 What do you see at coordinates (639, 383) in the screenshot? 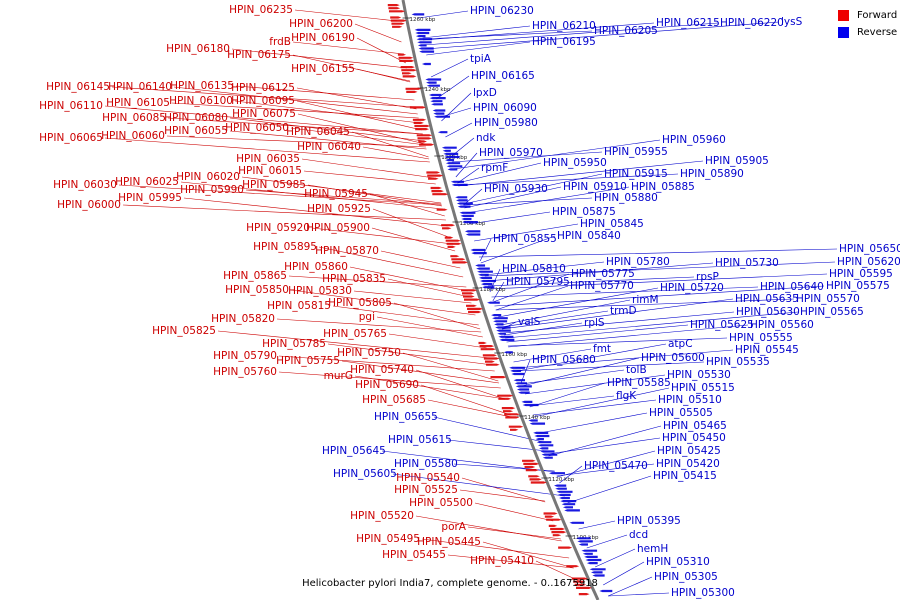
I see `gene-label-hpin-05585: HPIN_05585` at bounding box center [639, 383].